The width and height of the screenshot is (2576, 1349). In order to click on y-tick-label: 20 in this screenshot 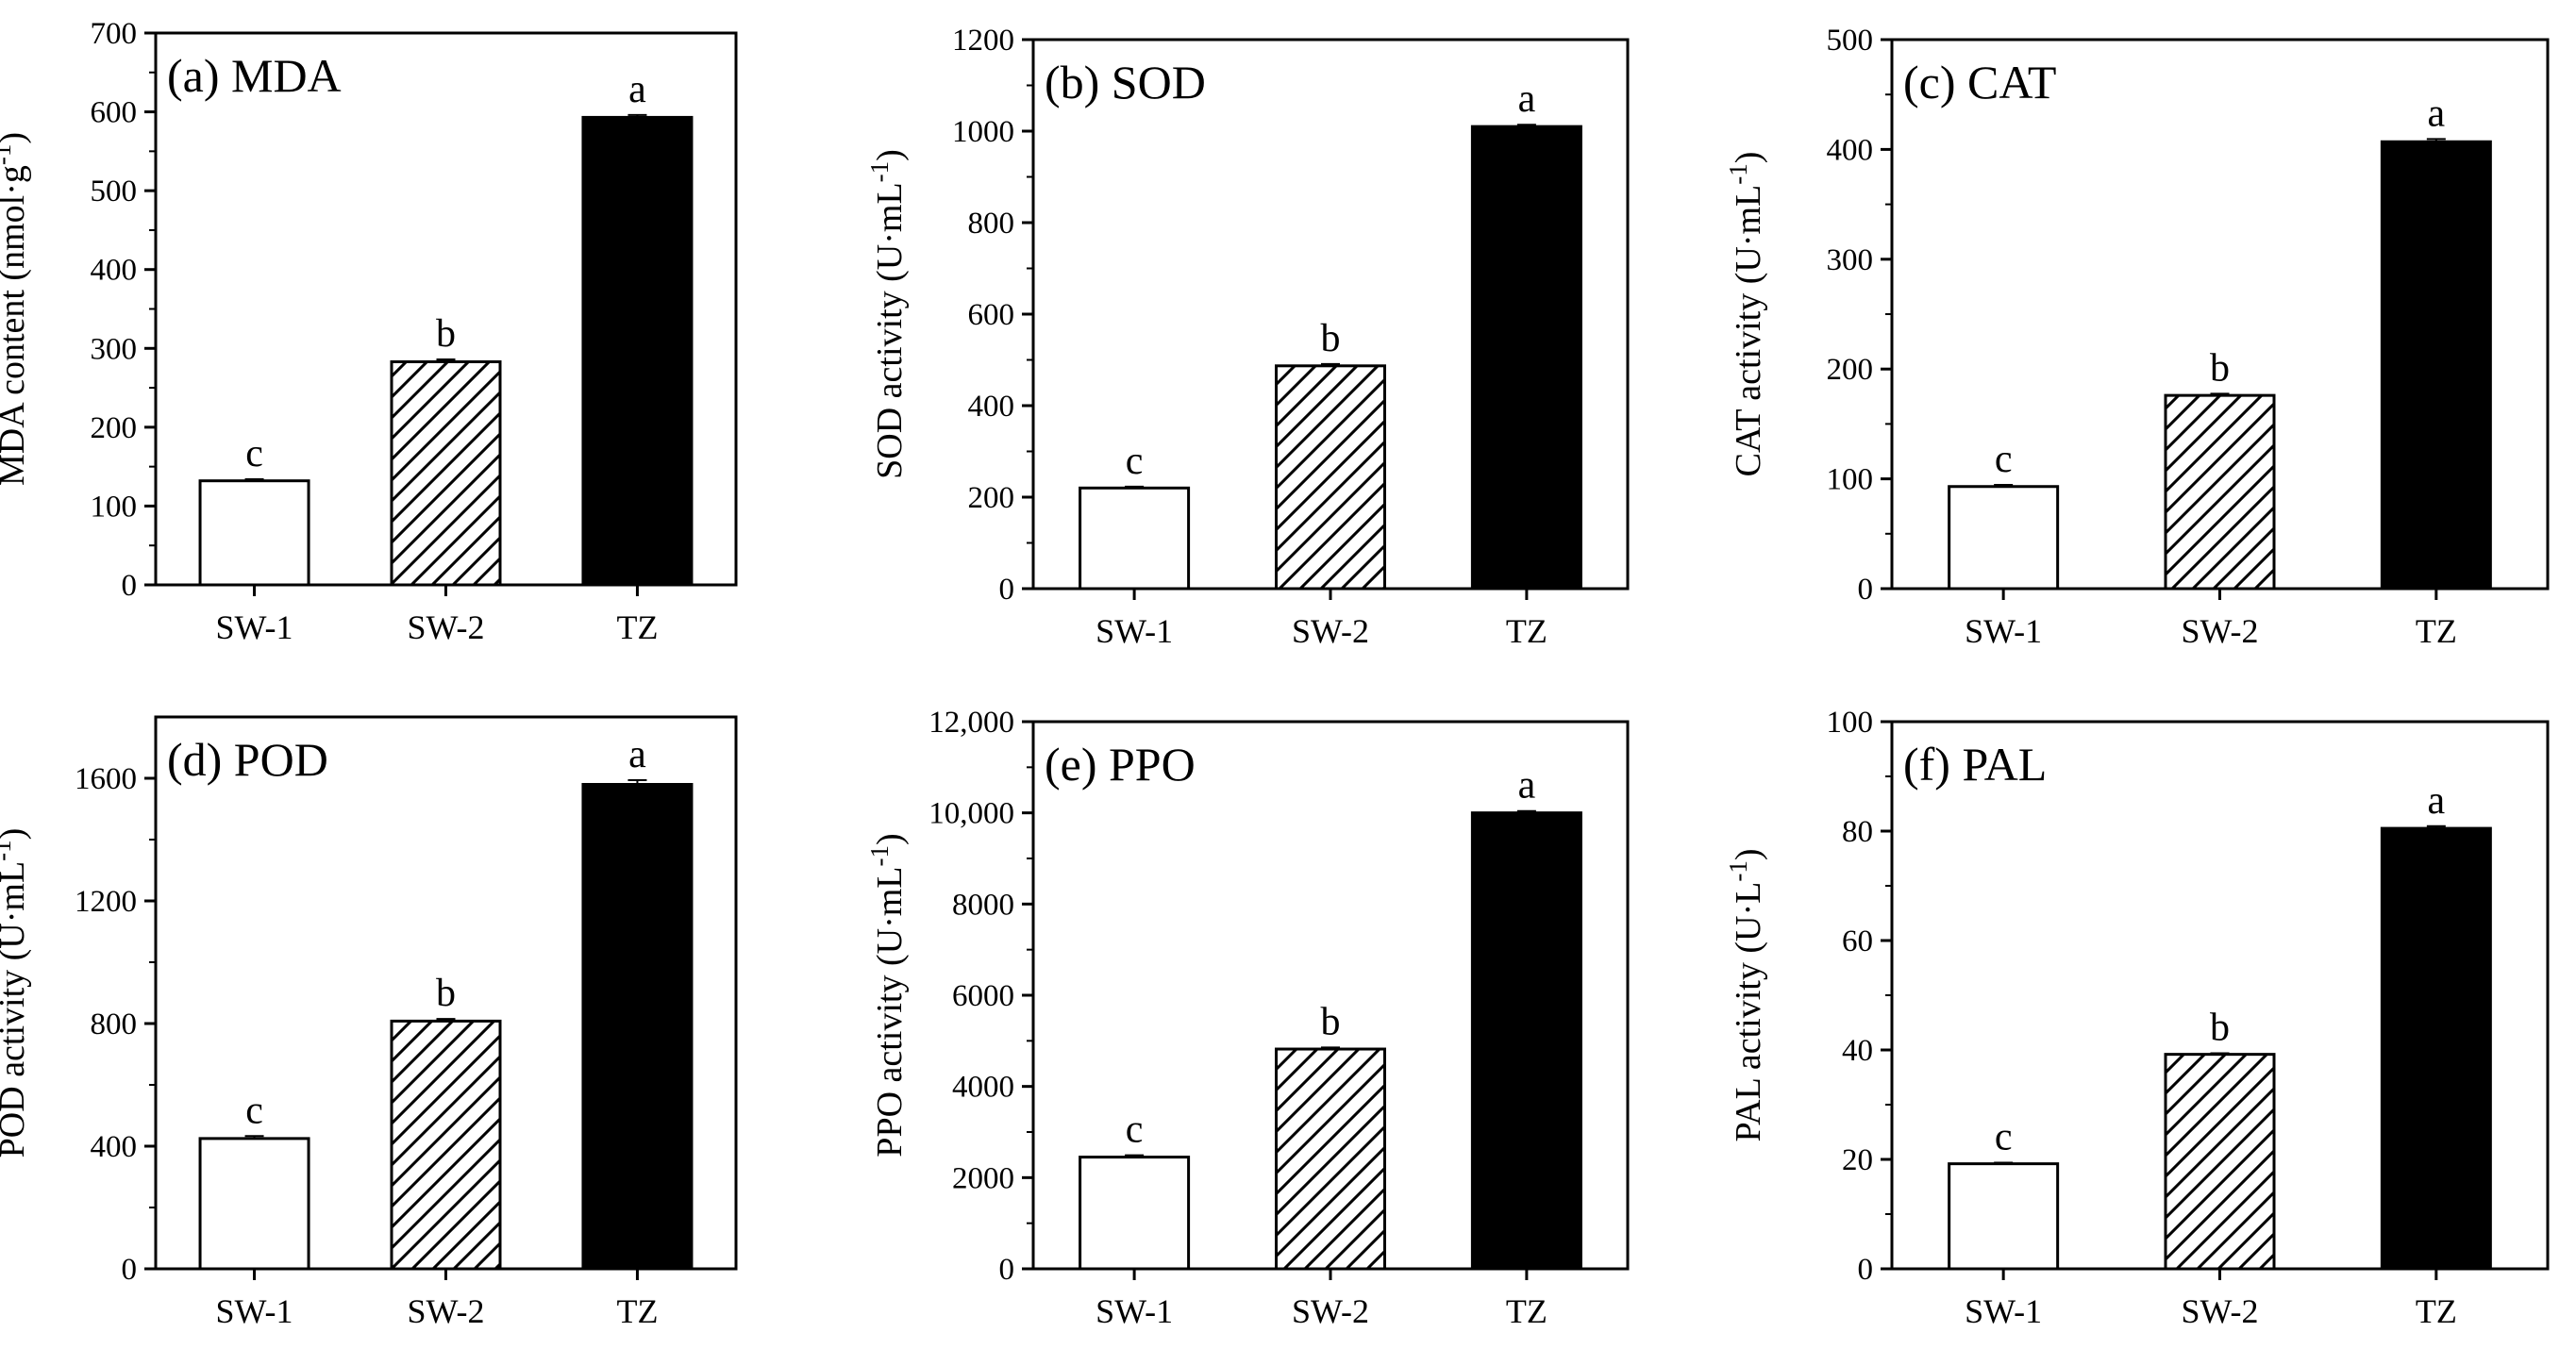, I will do `click(1857, 1160)`.